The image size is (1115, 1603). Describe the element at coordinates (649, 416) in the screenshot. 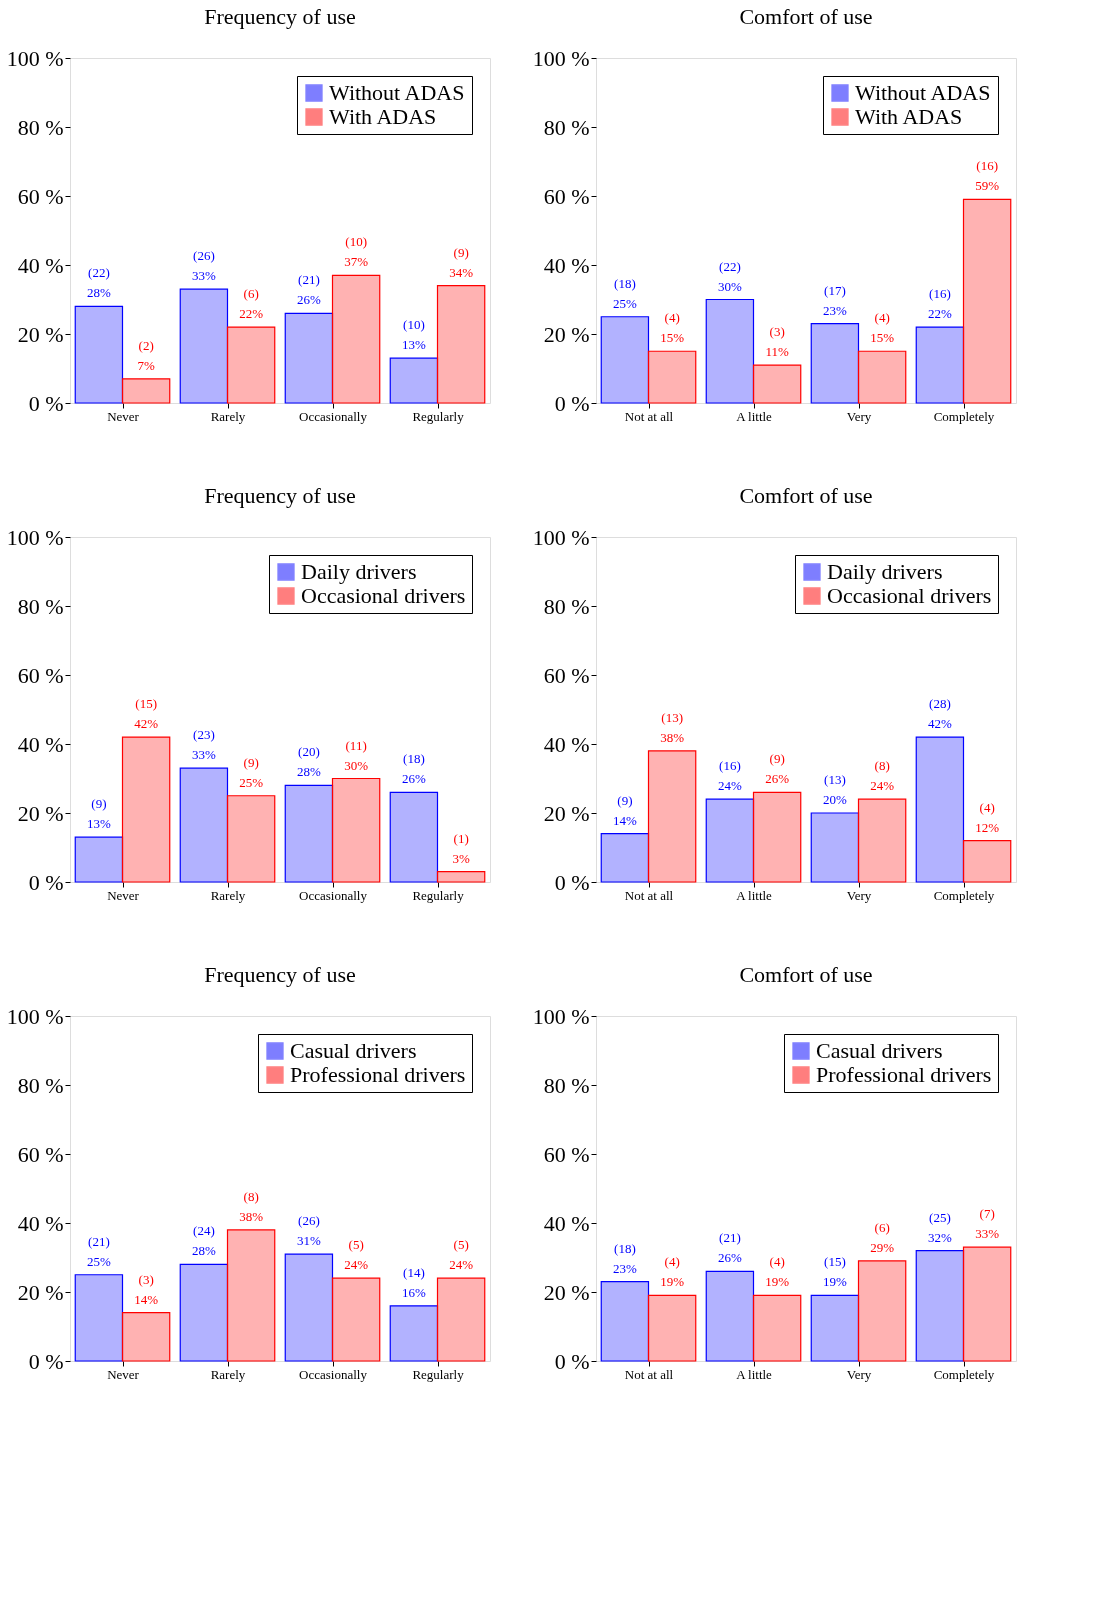

I see `x-tick-label: Not at all` at that location.